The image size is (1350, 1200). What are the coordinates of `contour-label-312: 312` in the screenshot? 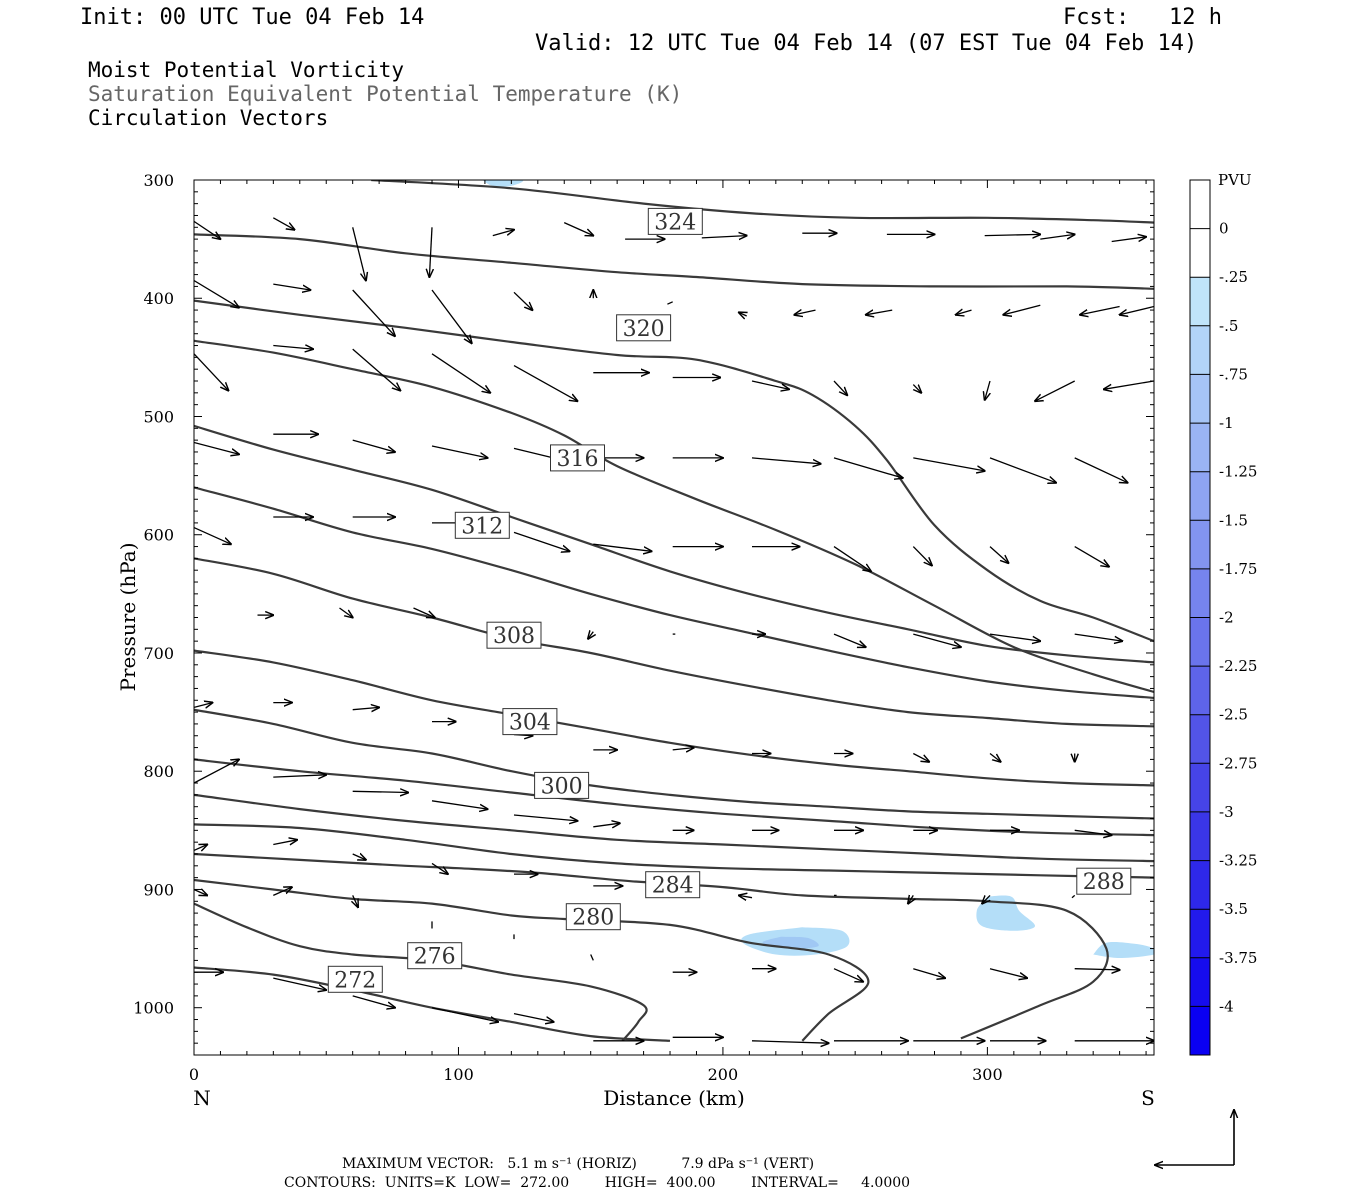 It's located at (482, 525).